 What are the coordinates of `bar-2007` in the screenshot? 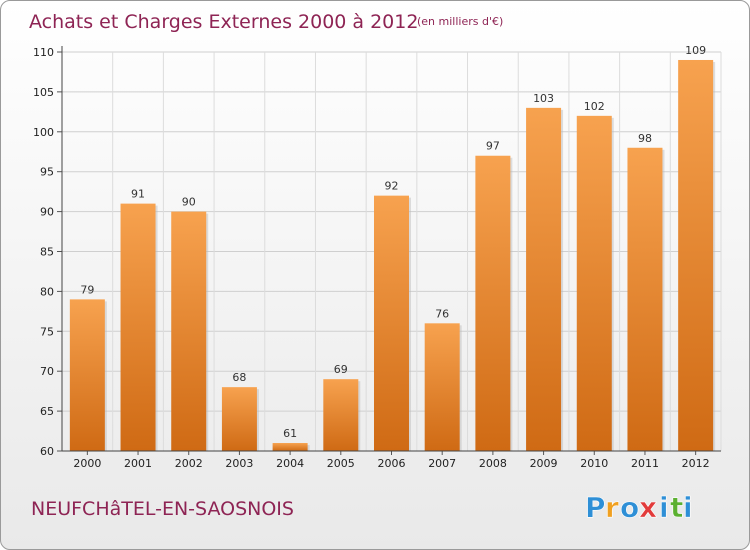 It's located at (442, 387).